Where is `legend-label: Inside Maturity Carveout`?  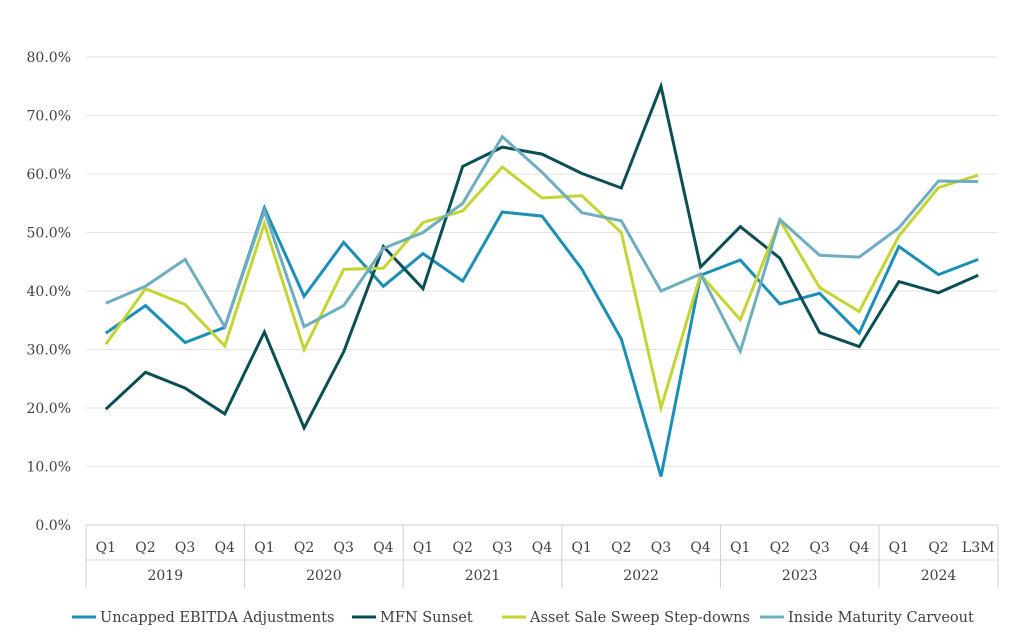 legend-label: Inside Maturity Carveout is located at coordinates (881, 618).